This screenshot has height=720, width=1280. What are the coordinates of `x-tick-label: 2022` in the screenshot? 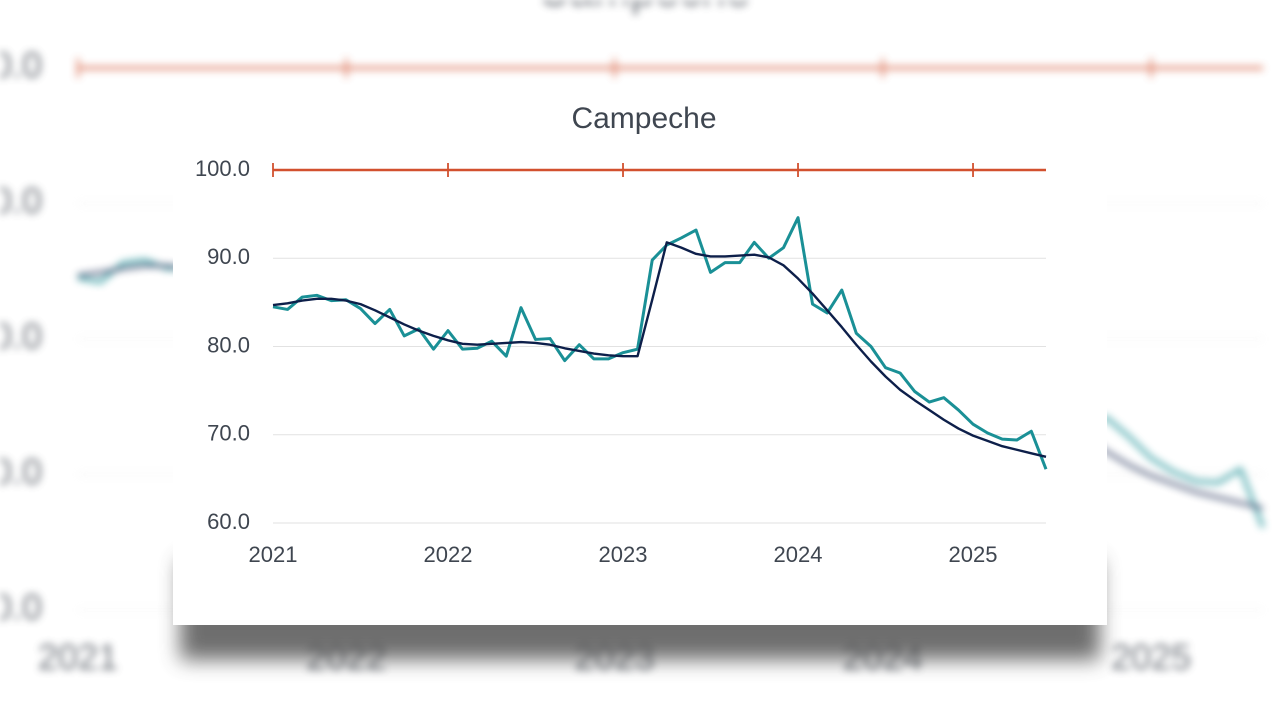 It's located at (448, 554).